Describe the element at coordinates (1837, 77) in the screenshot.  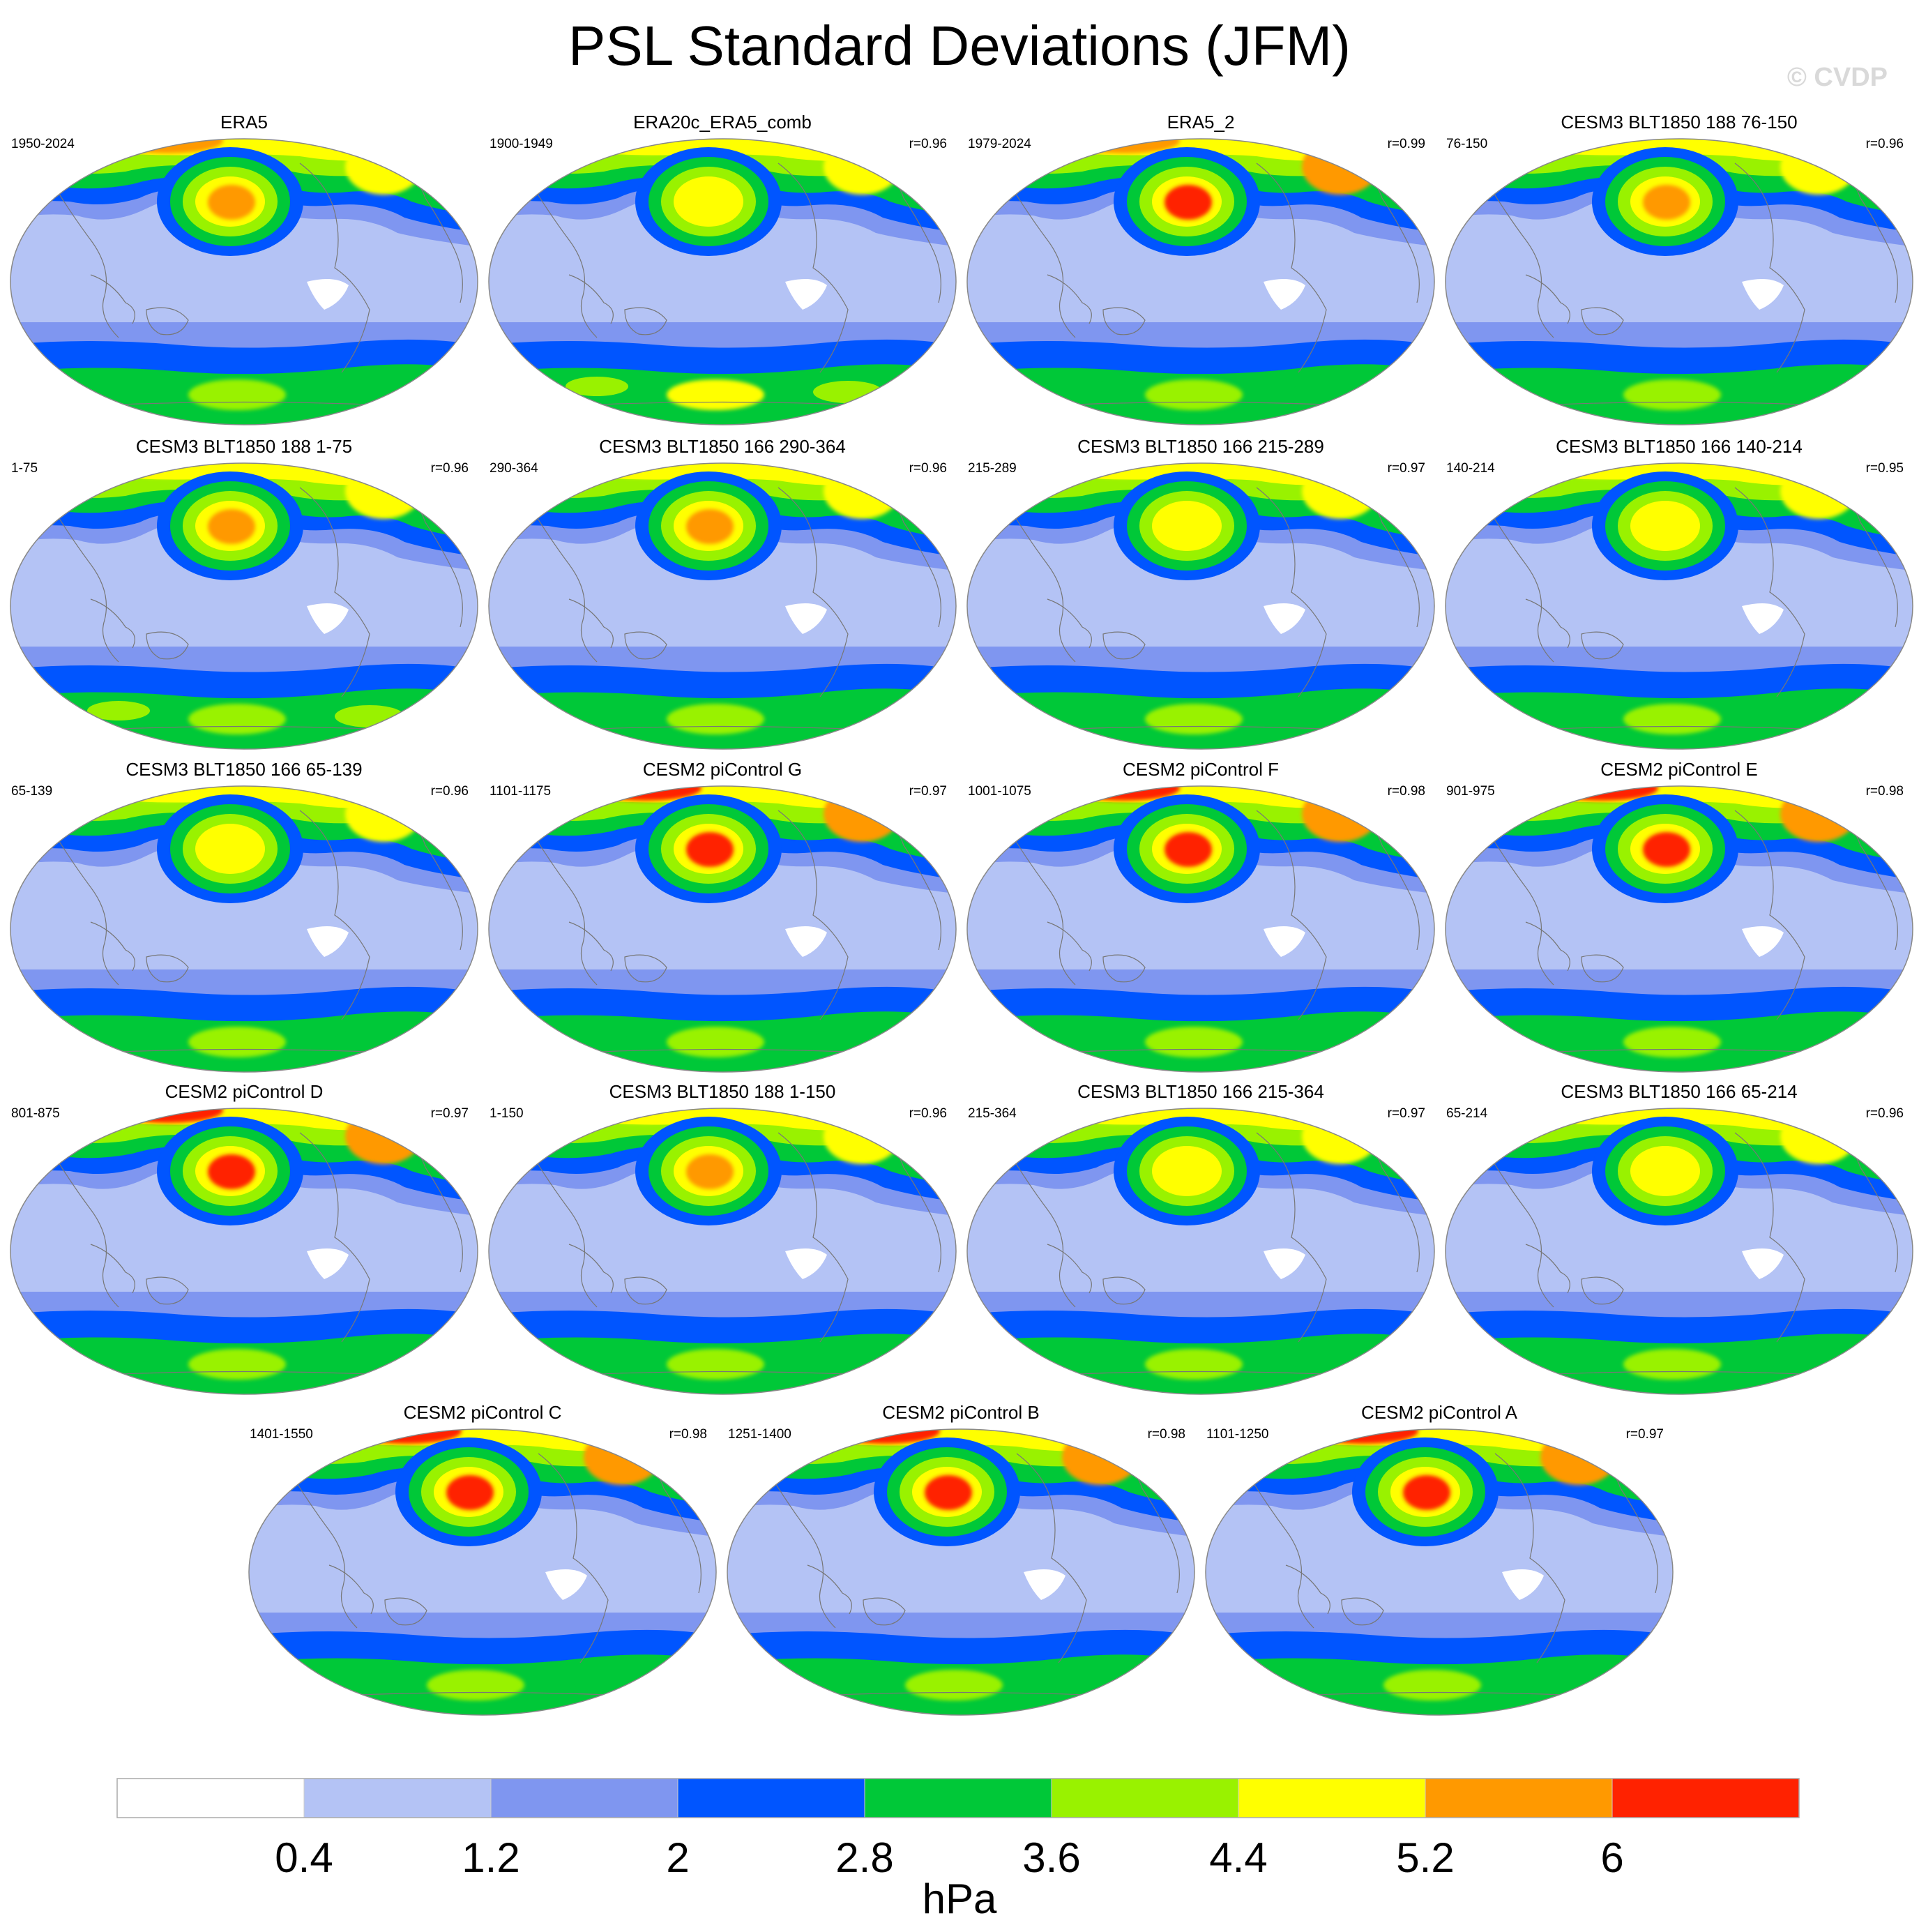
I see `watermark: © CVDP` at that location.